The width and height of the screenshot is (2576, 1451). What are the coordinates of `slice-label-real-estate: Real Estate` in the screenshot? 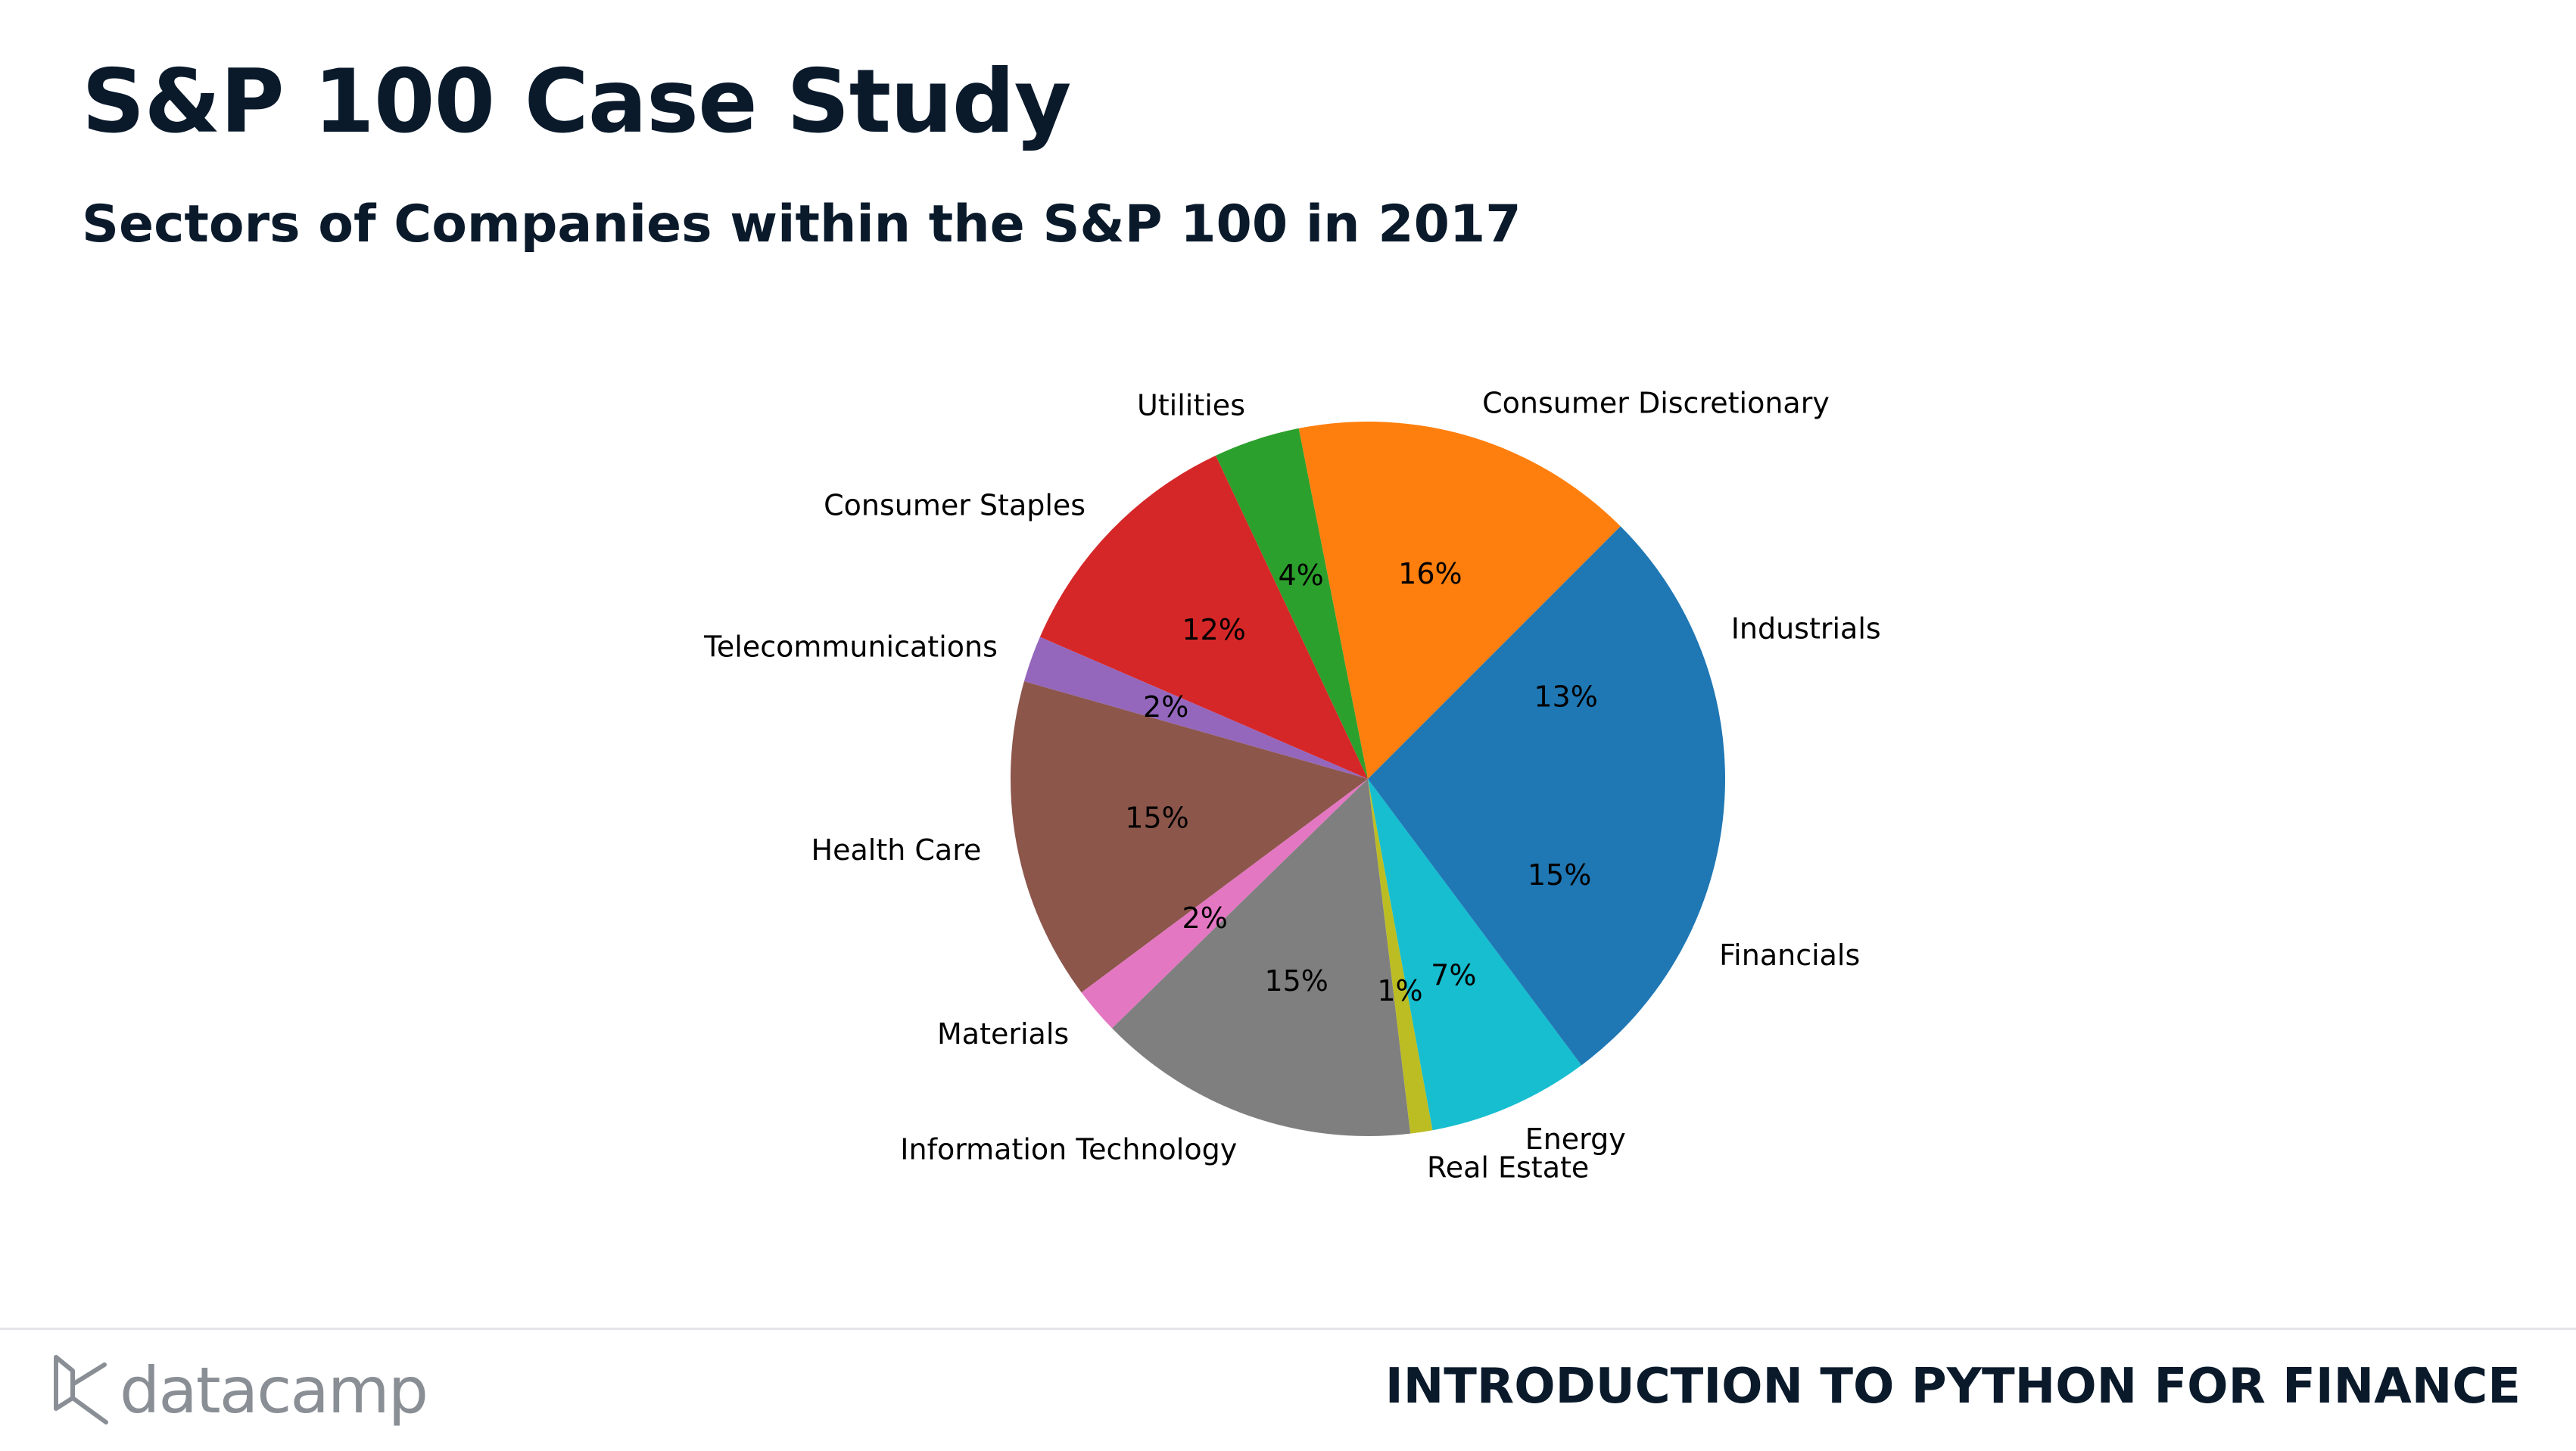 It's located at (1508, 1167).